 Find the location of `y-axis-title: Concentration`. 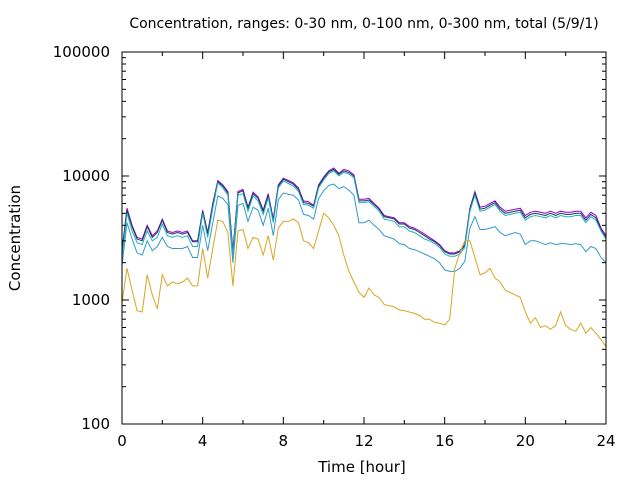

y-axis-title: Concentration is located at coordinates (15, 238).